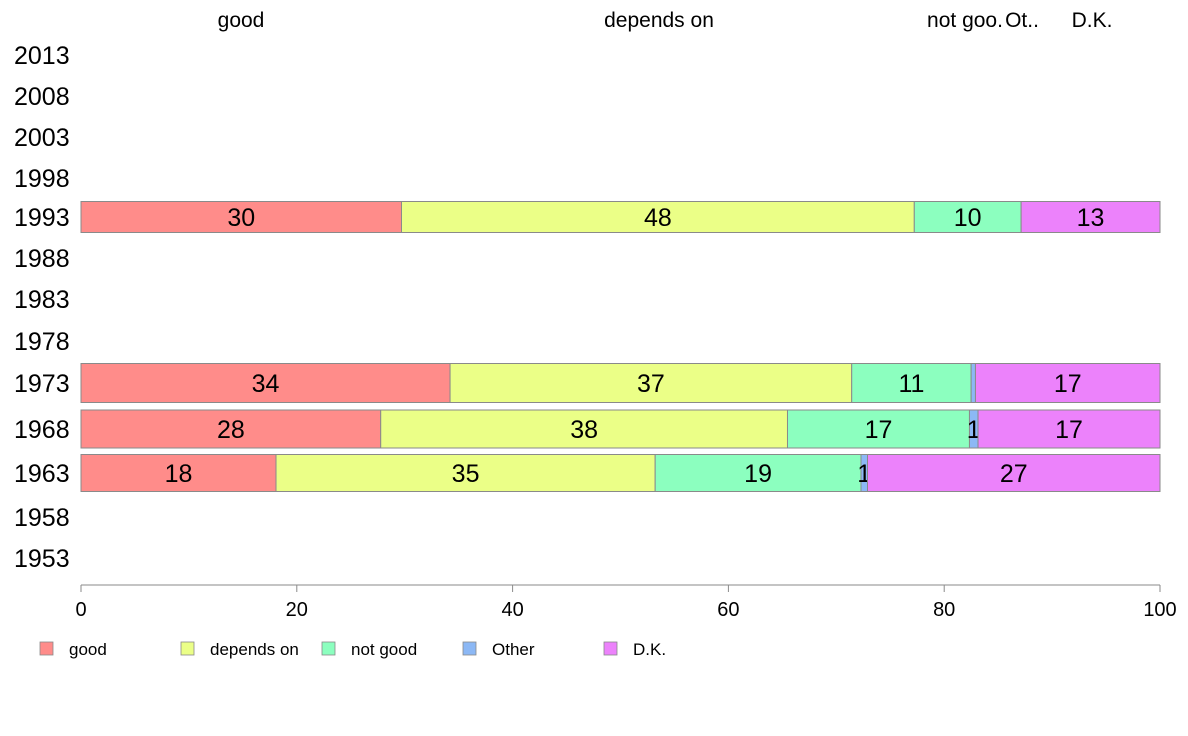  I want to click on data-label-1968-not-good: 17, so click(879, 430).